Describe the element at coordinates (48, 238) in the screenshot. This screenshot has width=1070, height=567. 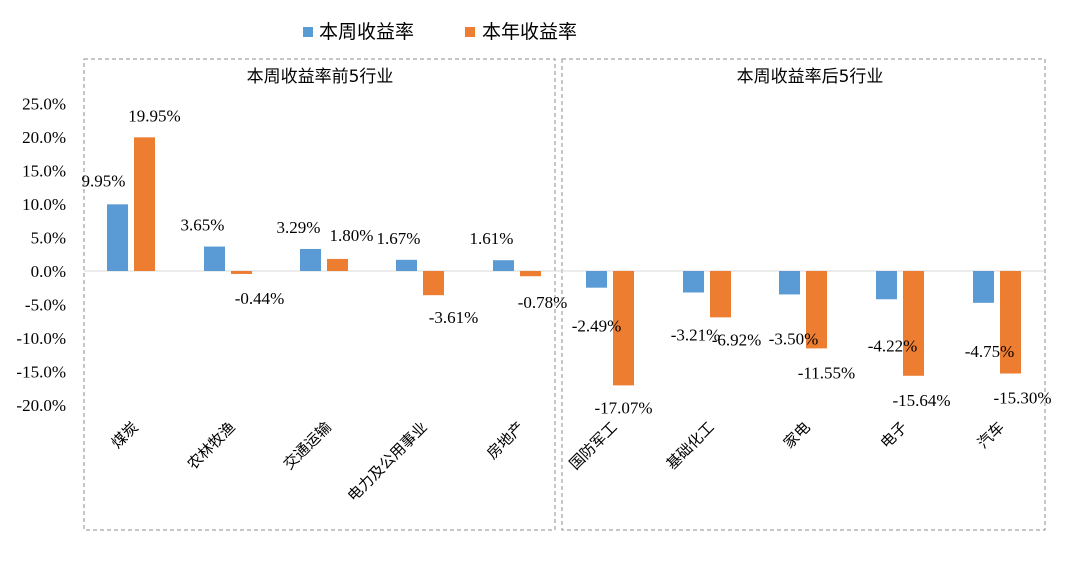
I see `y-tick-label: 5.0%` at that location.